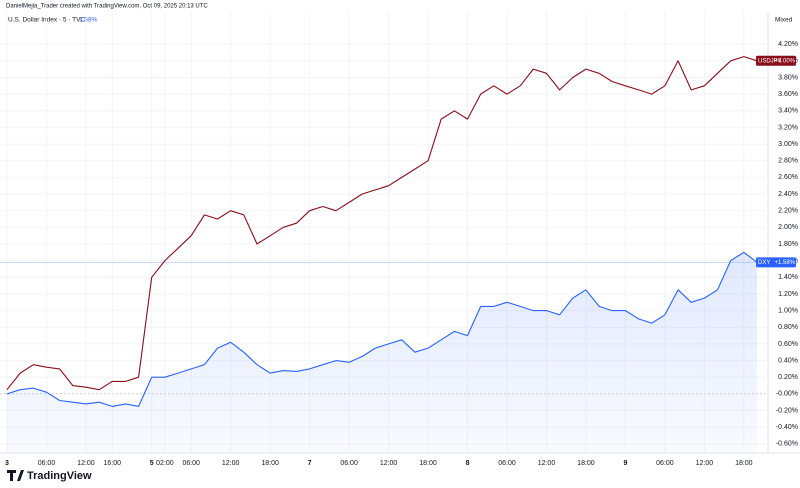 Image resolution: width=800 pixels, height=488 pixels. Describe the element at coordinates (788, 377) in the screenshot. I see `y-tick-label: 0.20%` at that location.